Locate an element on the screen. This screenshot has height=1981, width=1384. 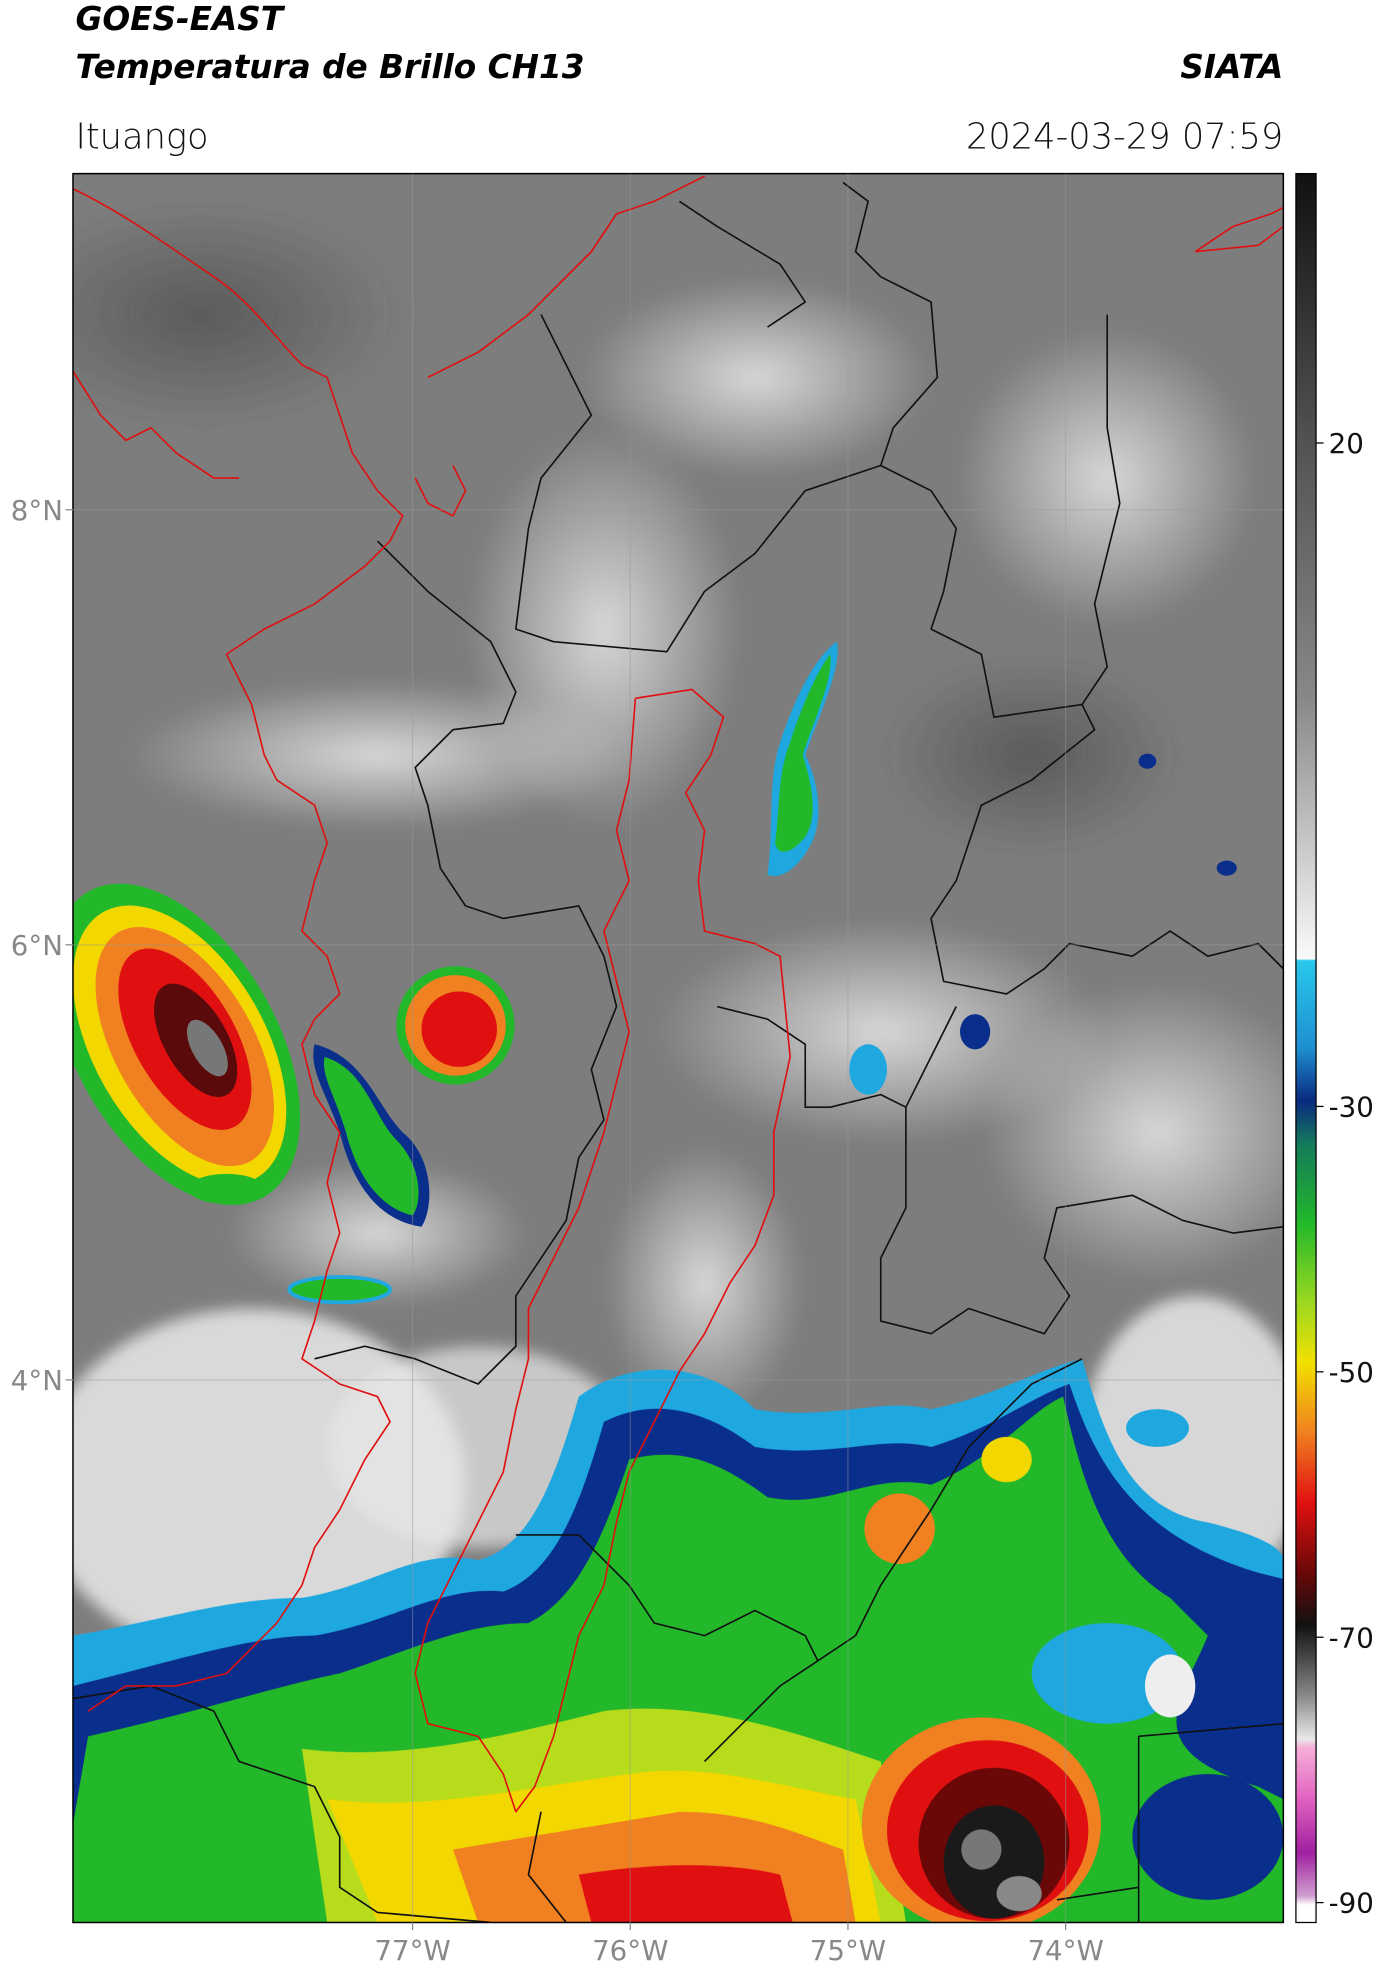
x-tick-label: 75°W is located at coordinates (848, 1950).